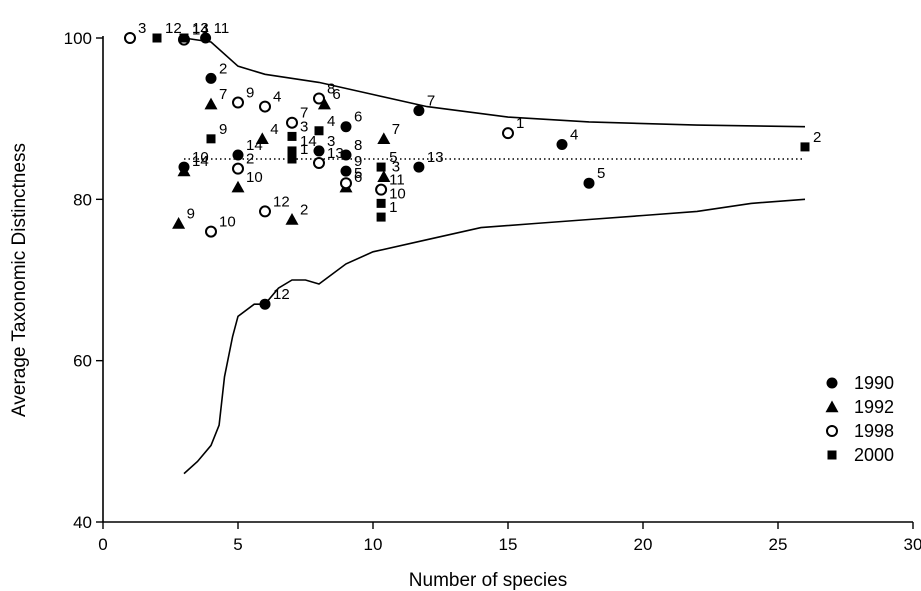  Describe the element at coordinates (78, 38) in the screenshot. I see `y-tick-label: 100` at that location.